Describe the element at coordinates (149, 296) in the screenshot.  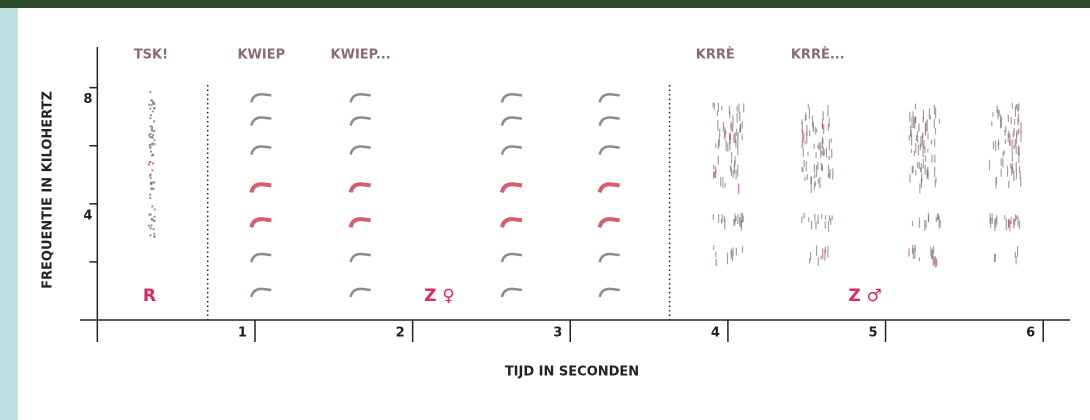
I see `group-label: R` at that location.